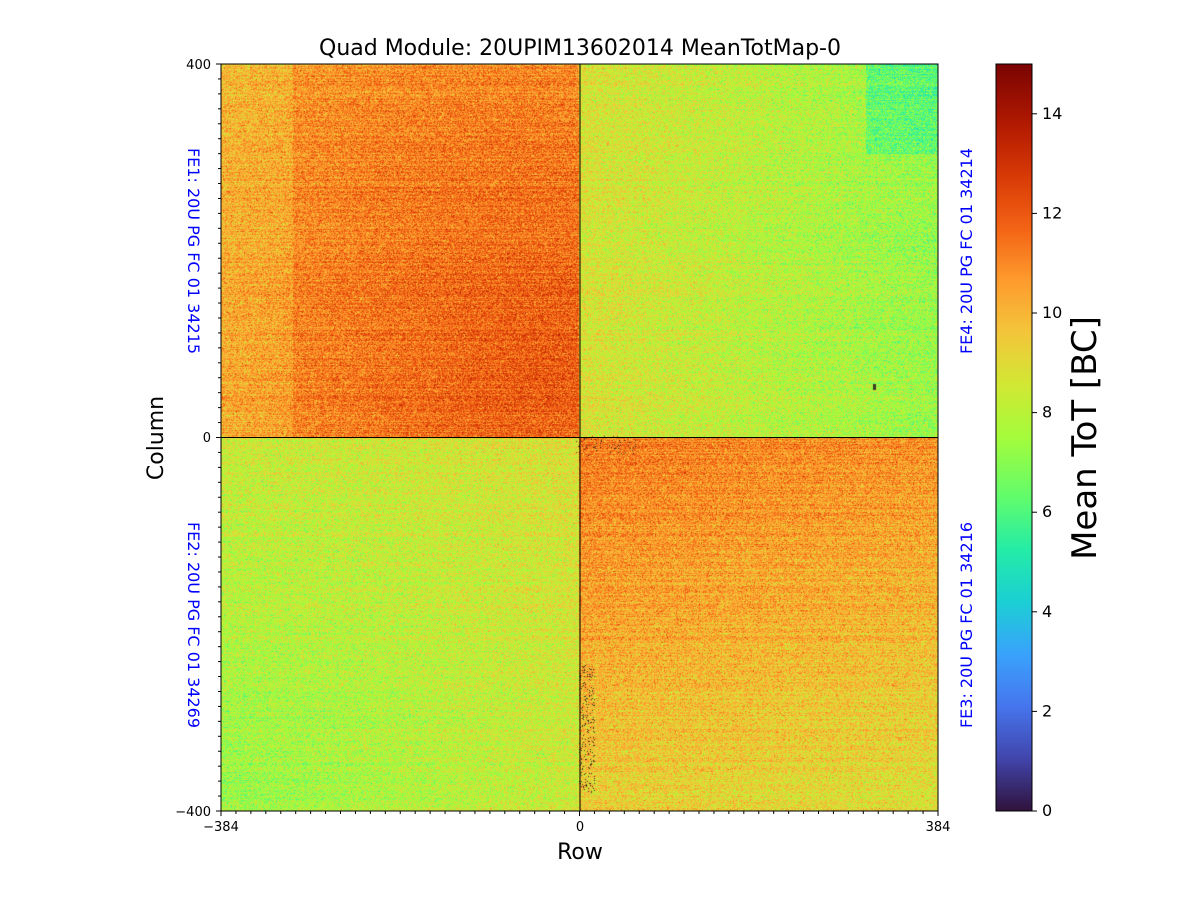 This screenshot has height=900, width=1200. Describe the element at coordinates (156, 438) in the screenshot. I see `y-axis-label: Column` at that location.